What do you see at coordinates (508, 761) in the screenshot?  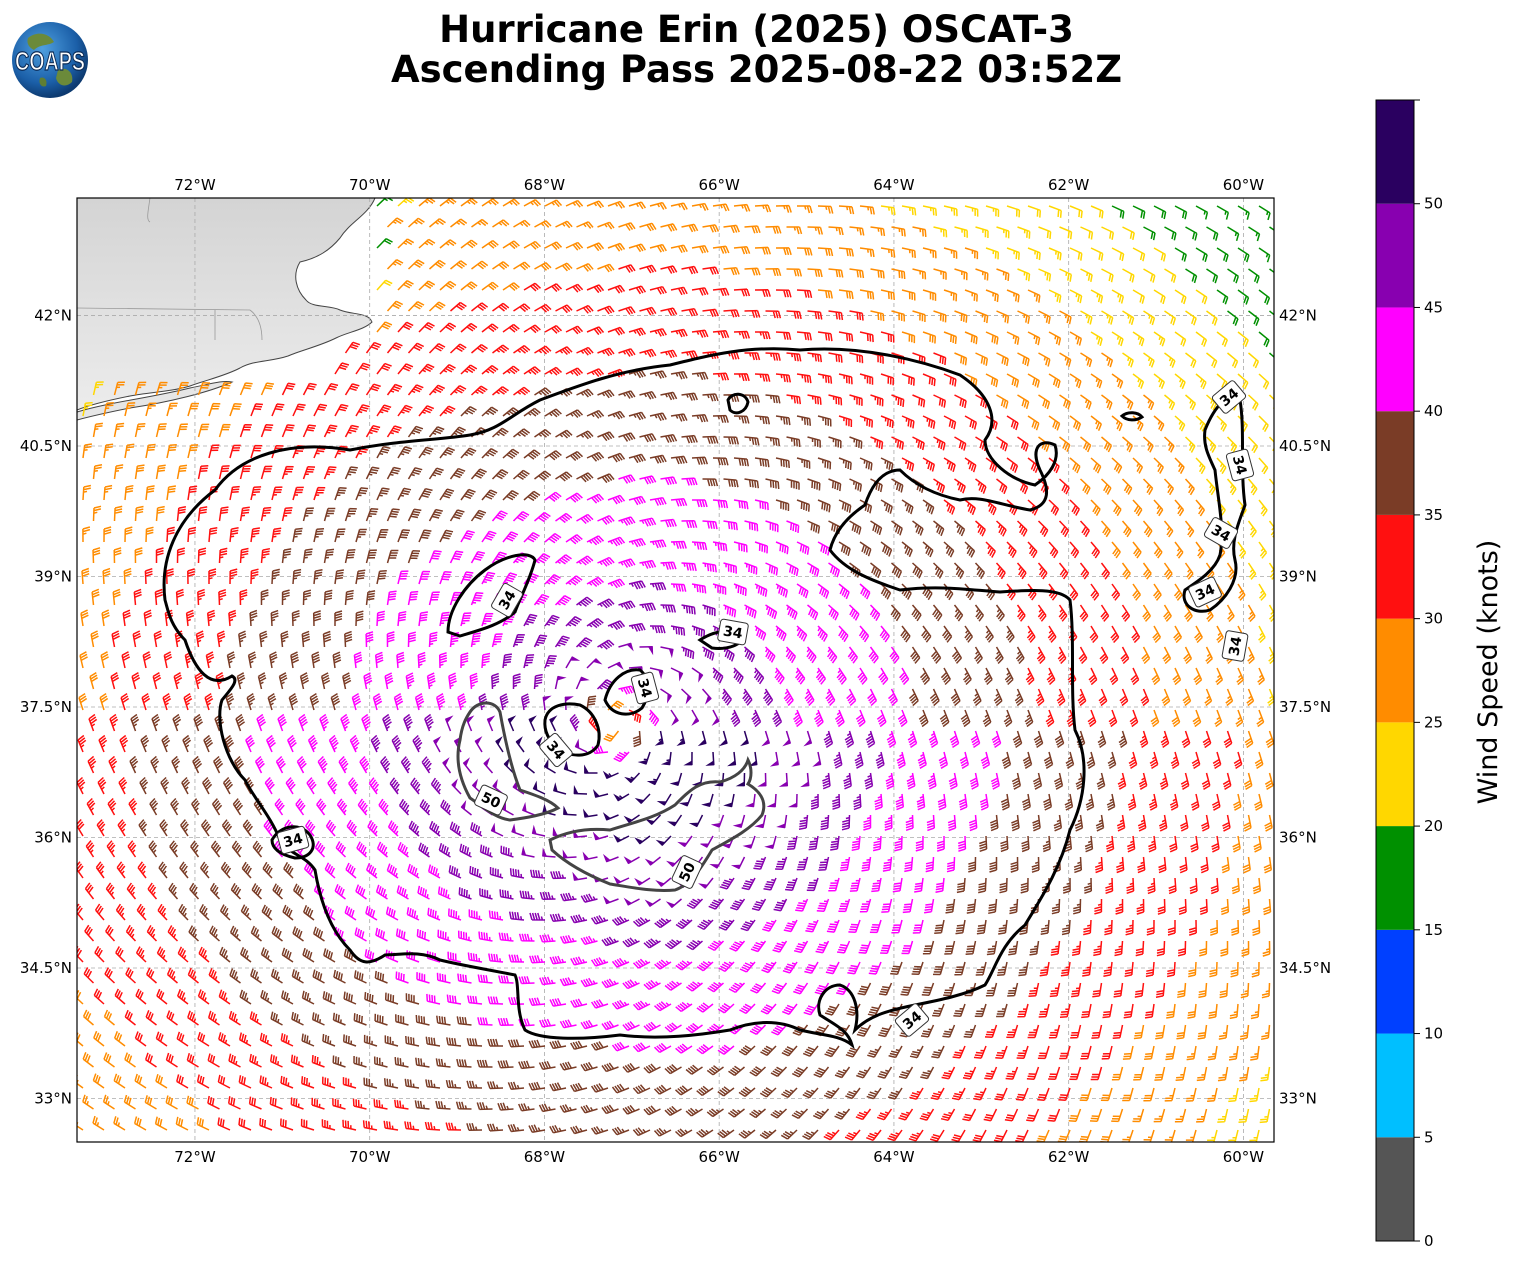 I see `contour-50kt-west` at bounding box center [508, 761].